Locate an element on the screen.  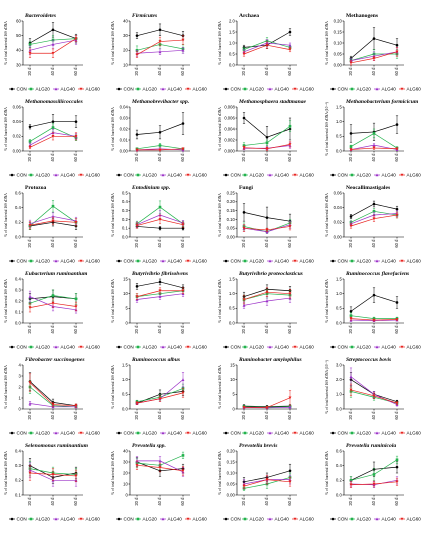
series-alg20 is located at coordinates (267, 134).